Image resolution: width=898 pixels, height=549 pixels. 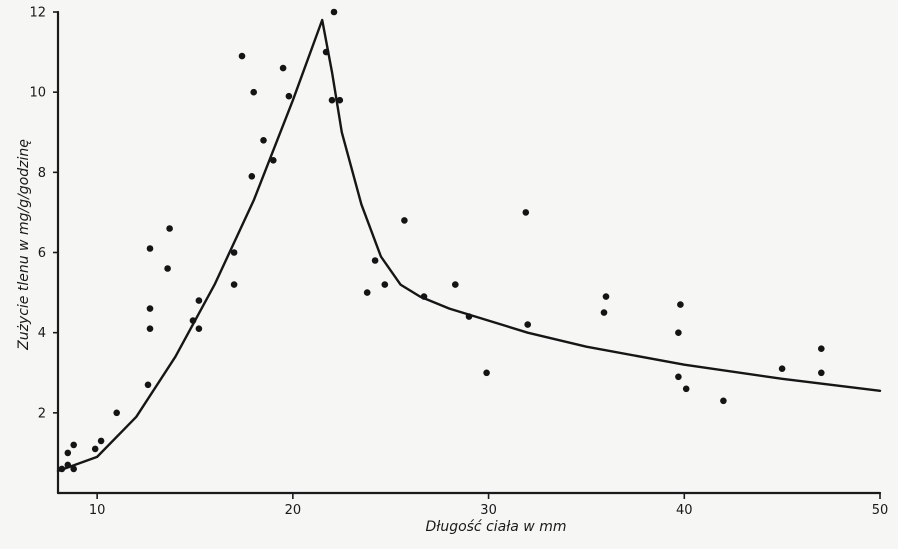 What do you see at coordinates (42, 173) in the screenshot?
I see `y-tick-label: 8` at bounding box center [42, 173].